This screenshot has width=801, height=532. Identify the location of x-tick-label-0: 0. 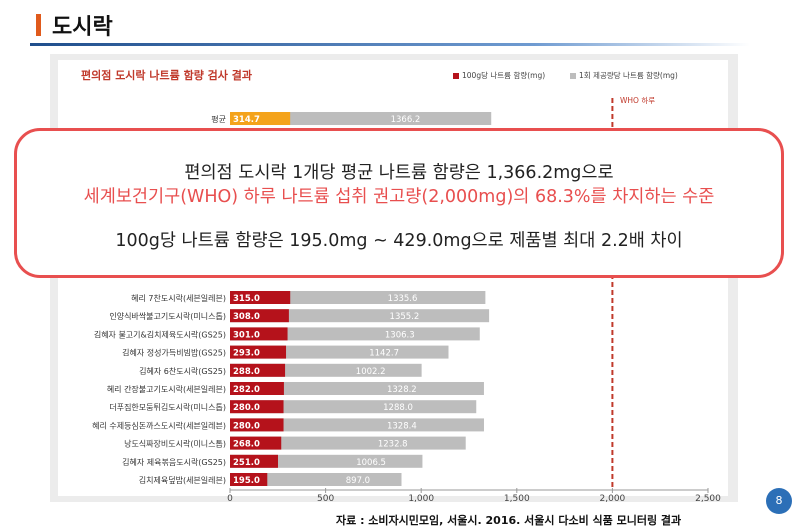
(230, 499).